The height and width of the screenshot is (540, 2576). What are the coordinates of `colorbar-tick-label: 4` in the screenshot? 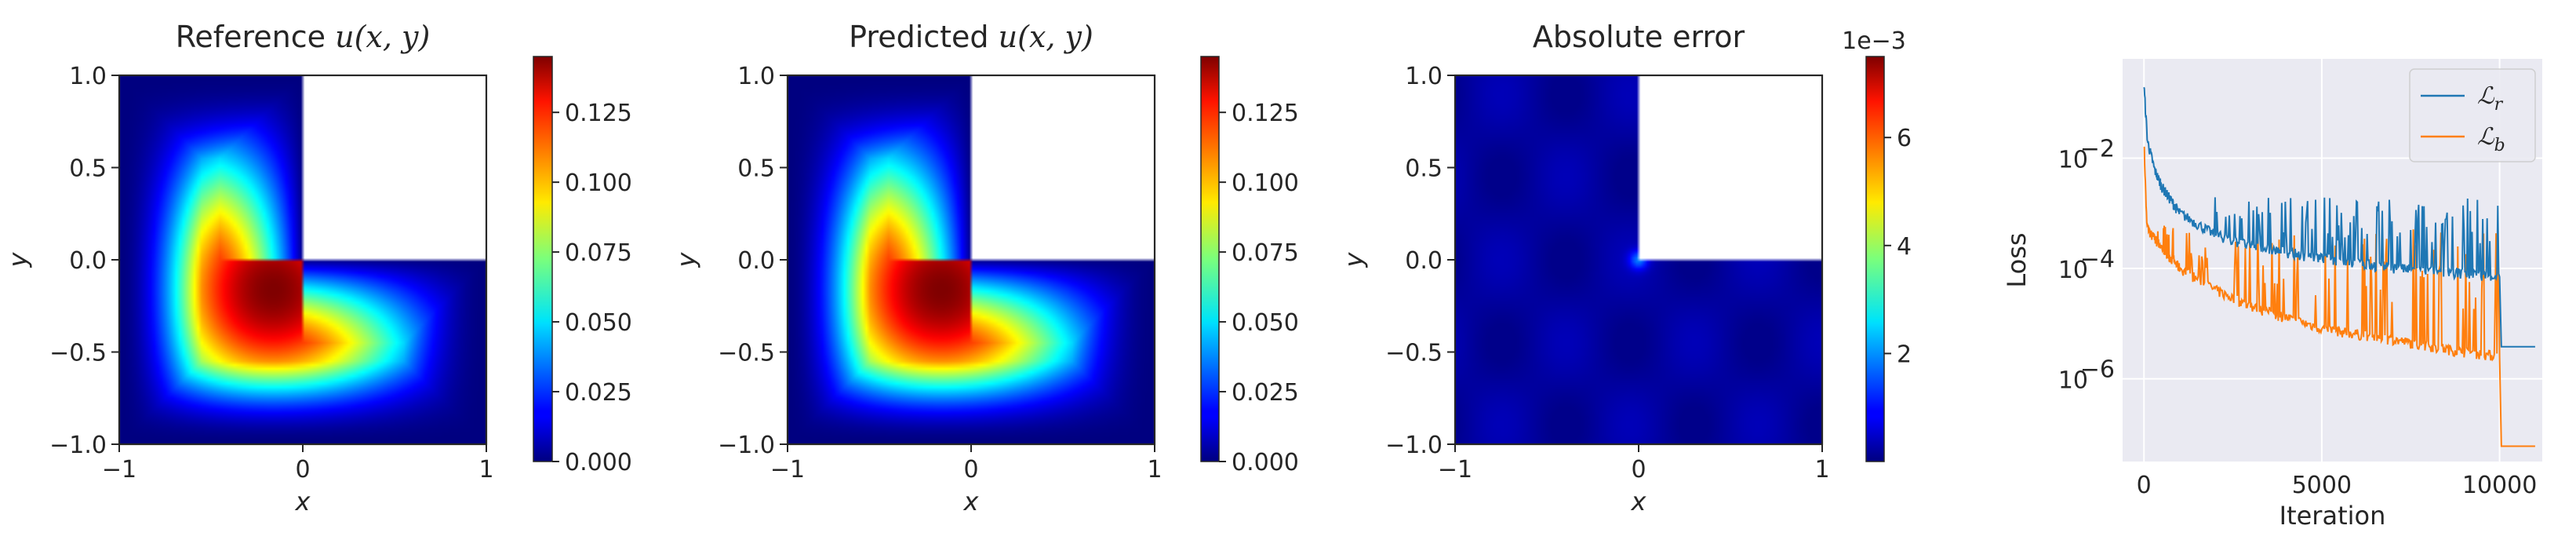 It's located at (1904, 247).